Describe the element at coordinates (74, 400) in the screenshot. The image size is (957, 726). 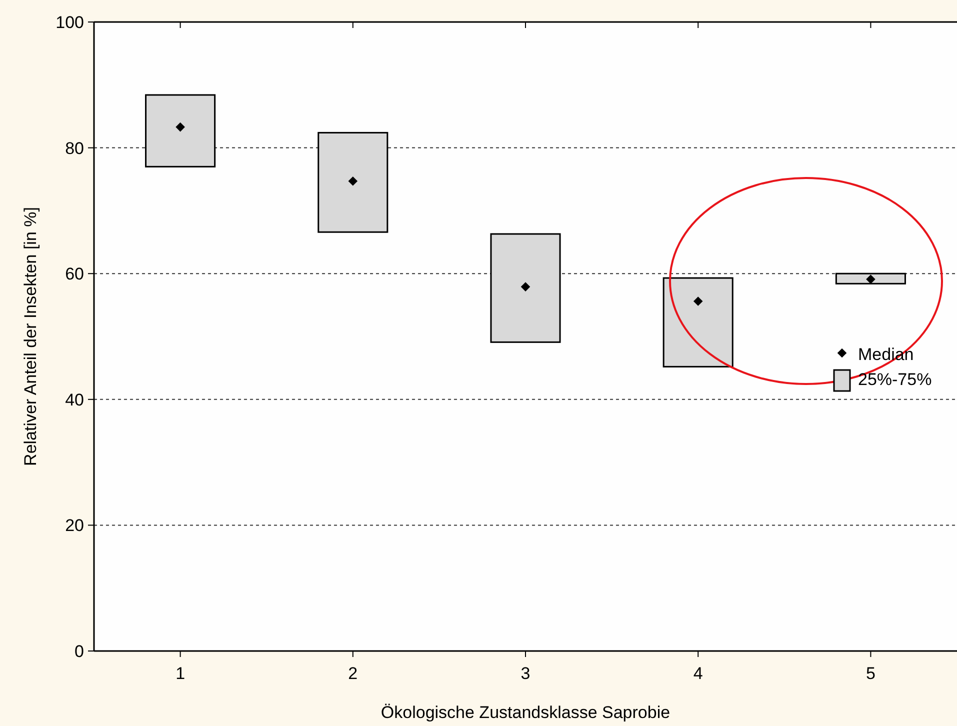
I see `y-tick-label: 40` at that location.